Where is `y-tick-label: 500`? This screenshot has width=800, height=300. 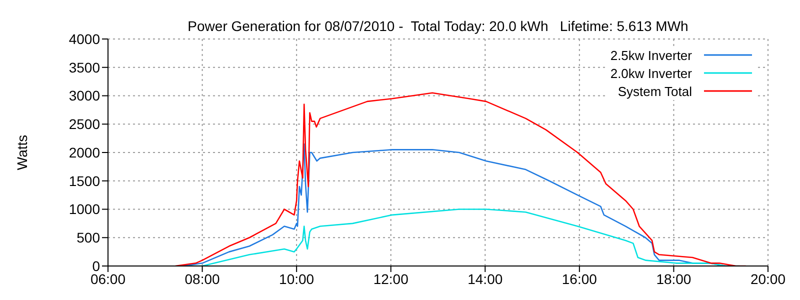 y-tick-label: 500 is located at coordinates (88, 238).